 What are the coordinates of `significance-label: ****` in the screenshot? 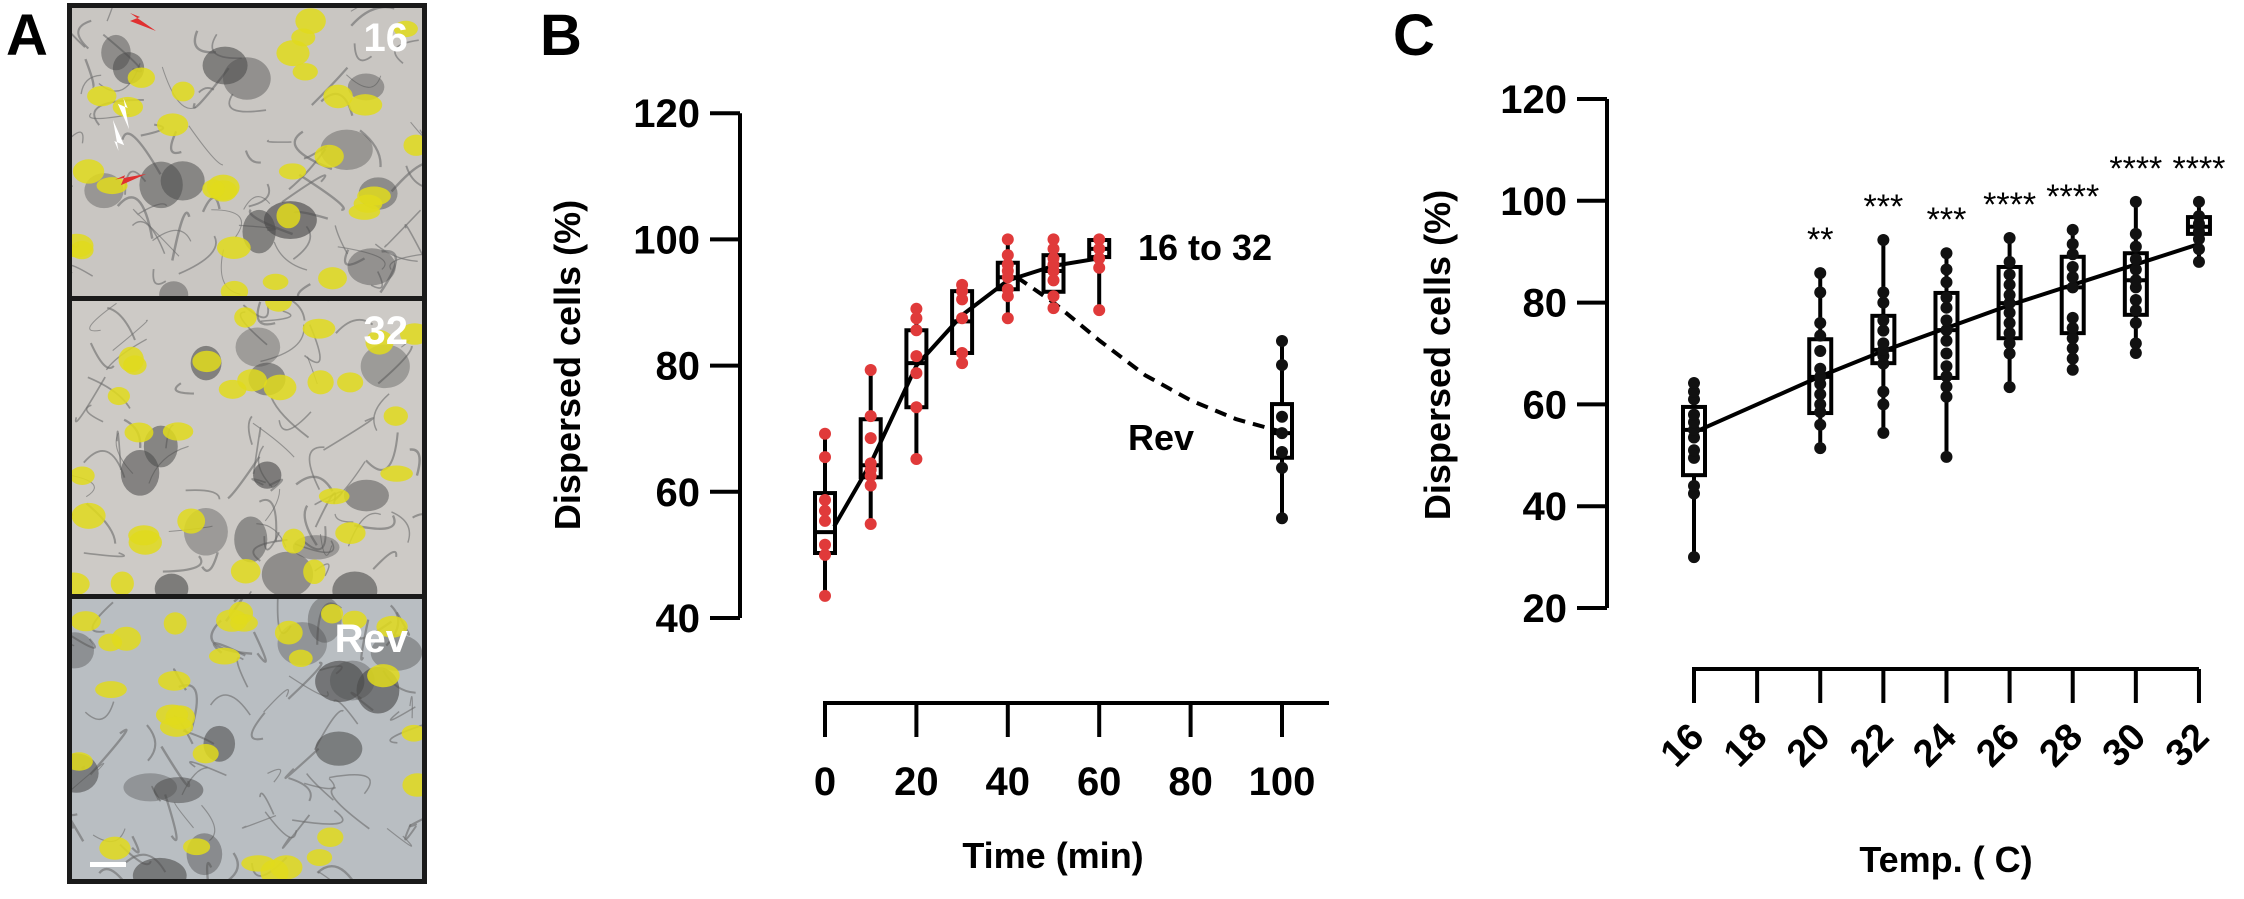 It's located at (2198, 169).